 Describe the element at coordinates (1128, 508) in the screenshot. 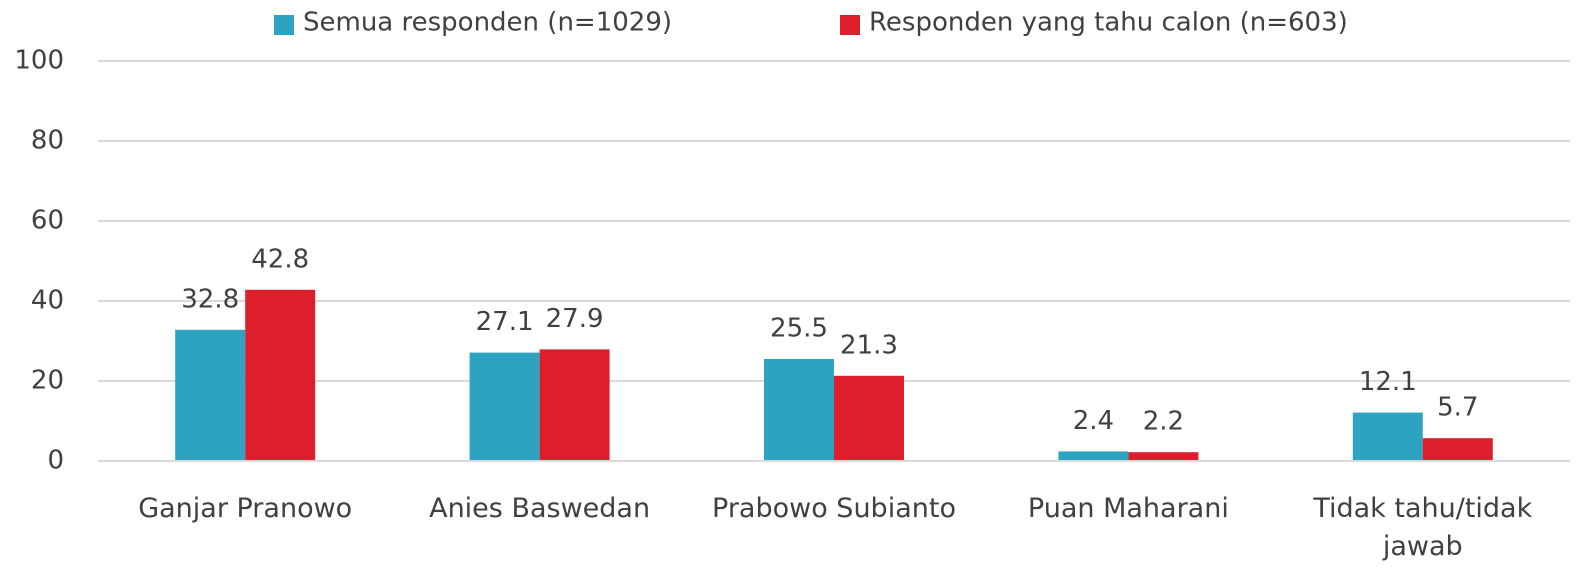

I see `x-tick-label: Puan Maharani` at that location.